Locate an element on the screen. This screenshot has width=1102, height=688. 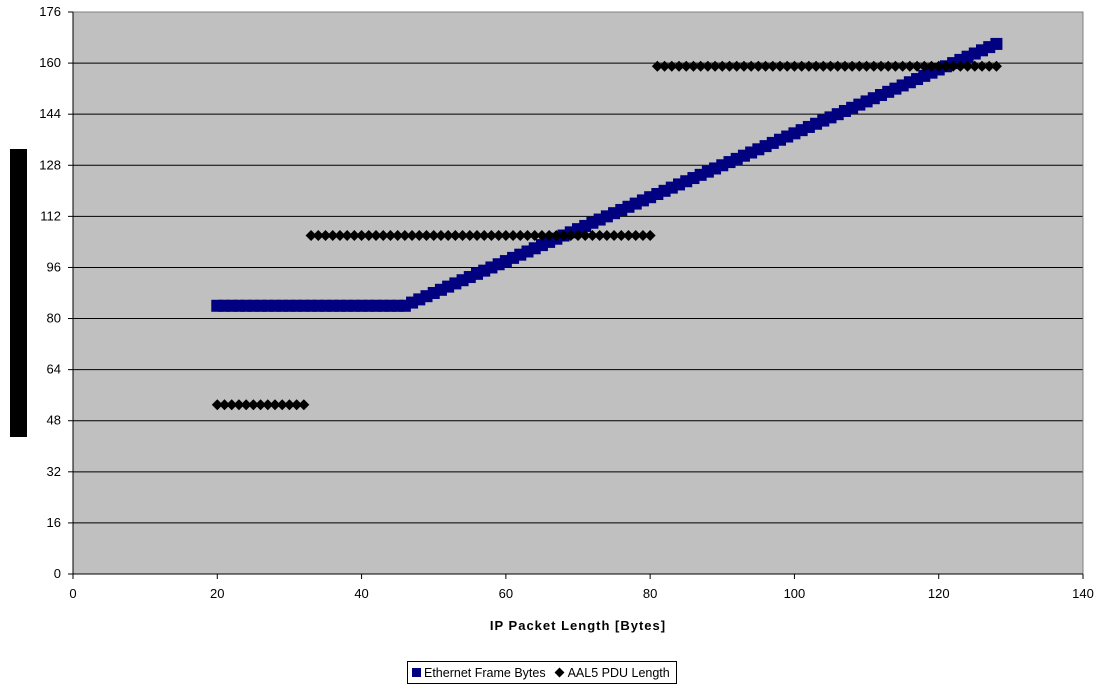
legend-item-ethernet: Ethernet Frame Bytes is located at coordinates (479, 673).